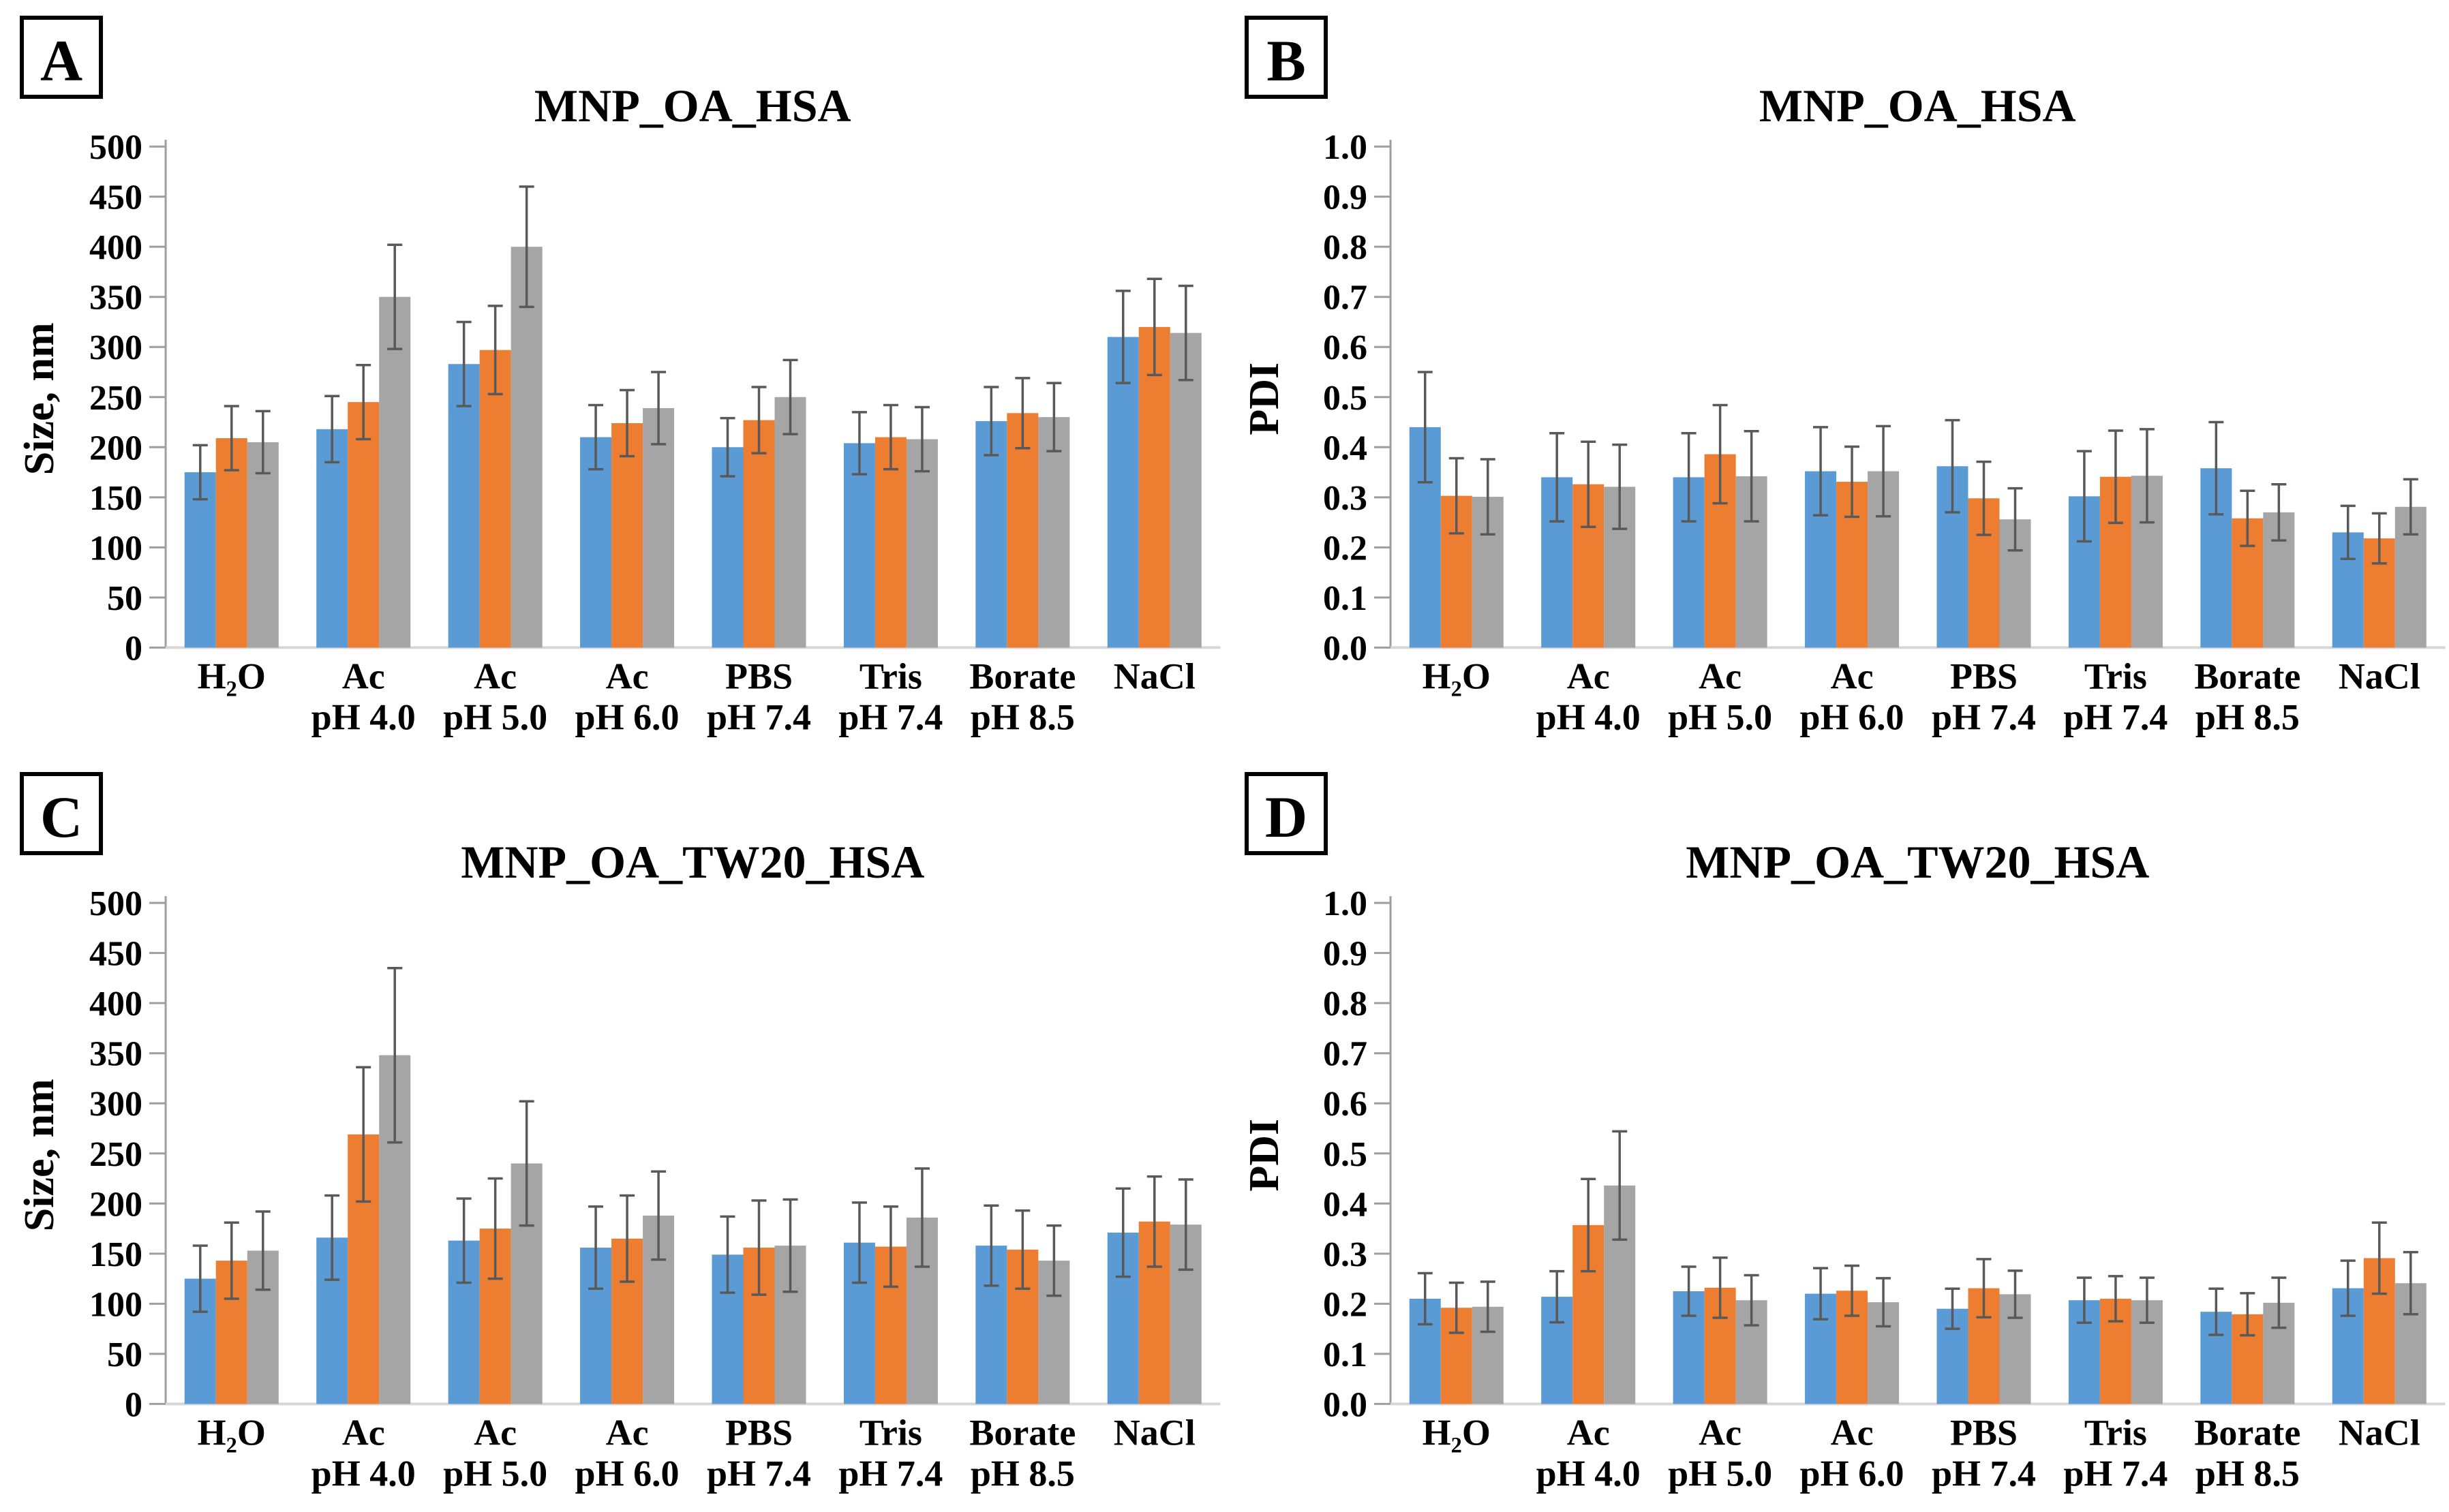 Image resolution: width=2449 pixels, height=1512 pixels. What do you see at coordinates (115, 1304) in the screenshot?
I see `y-tick-label: 100` at bounding box center [115, 1304].